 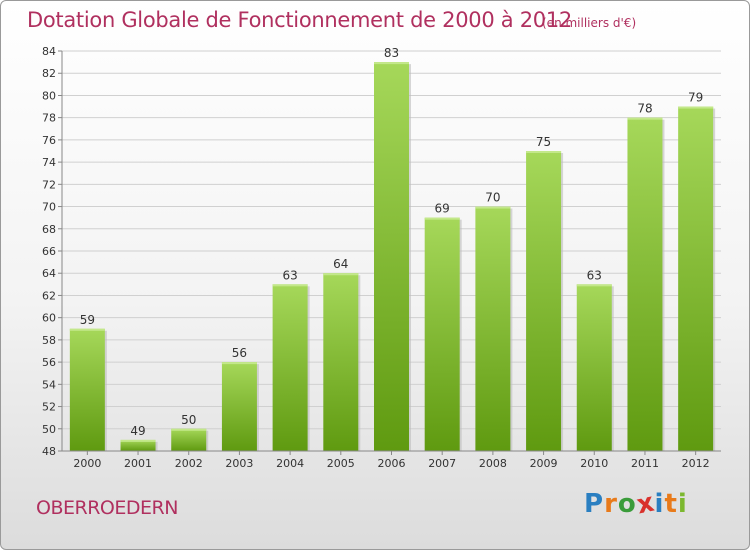 What do you see at coordinates (49, 384) in the screenshot?
I see `y-tick-label: 54` at bounding box center [49, 384].